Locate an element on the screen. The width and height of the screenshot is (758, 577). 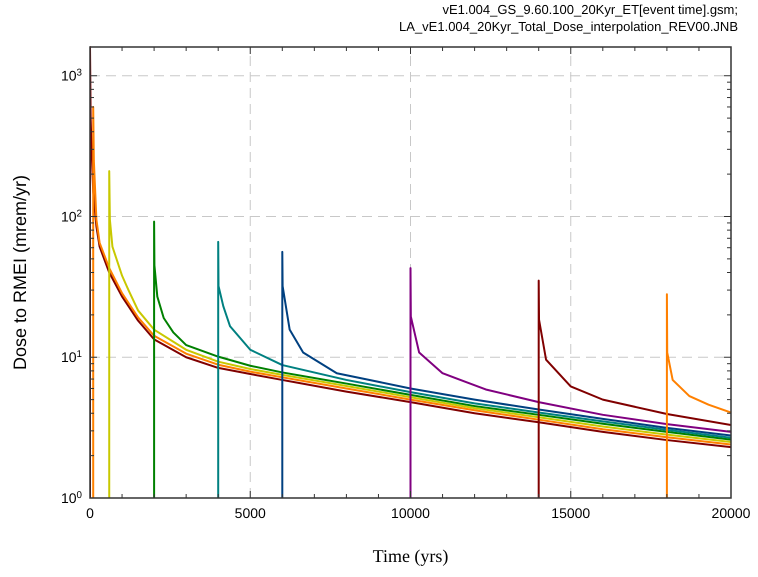
x-tick-label: 0 is located at coordinates (90, 513).